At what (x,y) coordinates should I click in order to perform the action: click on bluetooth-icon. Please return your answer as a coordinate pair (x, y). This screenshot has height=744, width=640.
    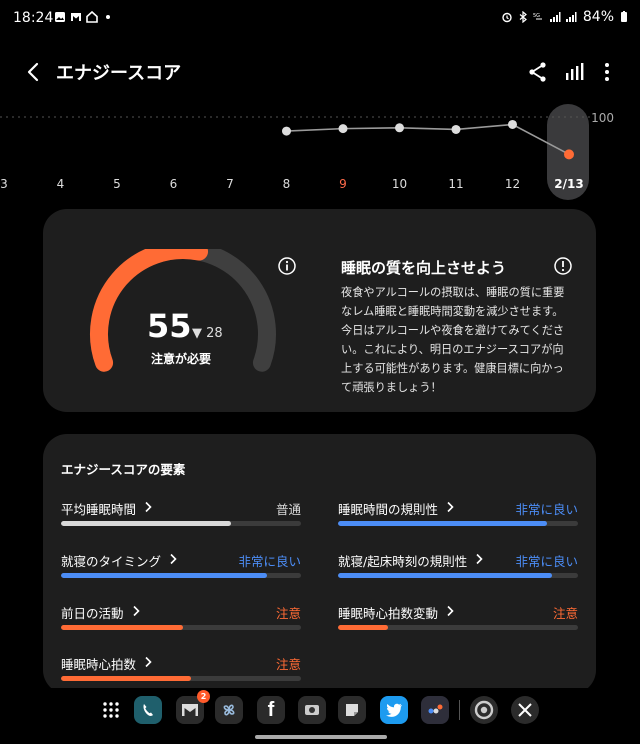
    Looking at the image, I should click on (523, 17).